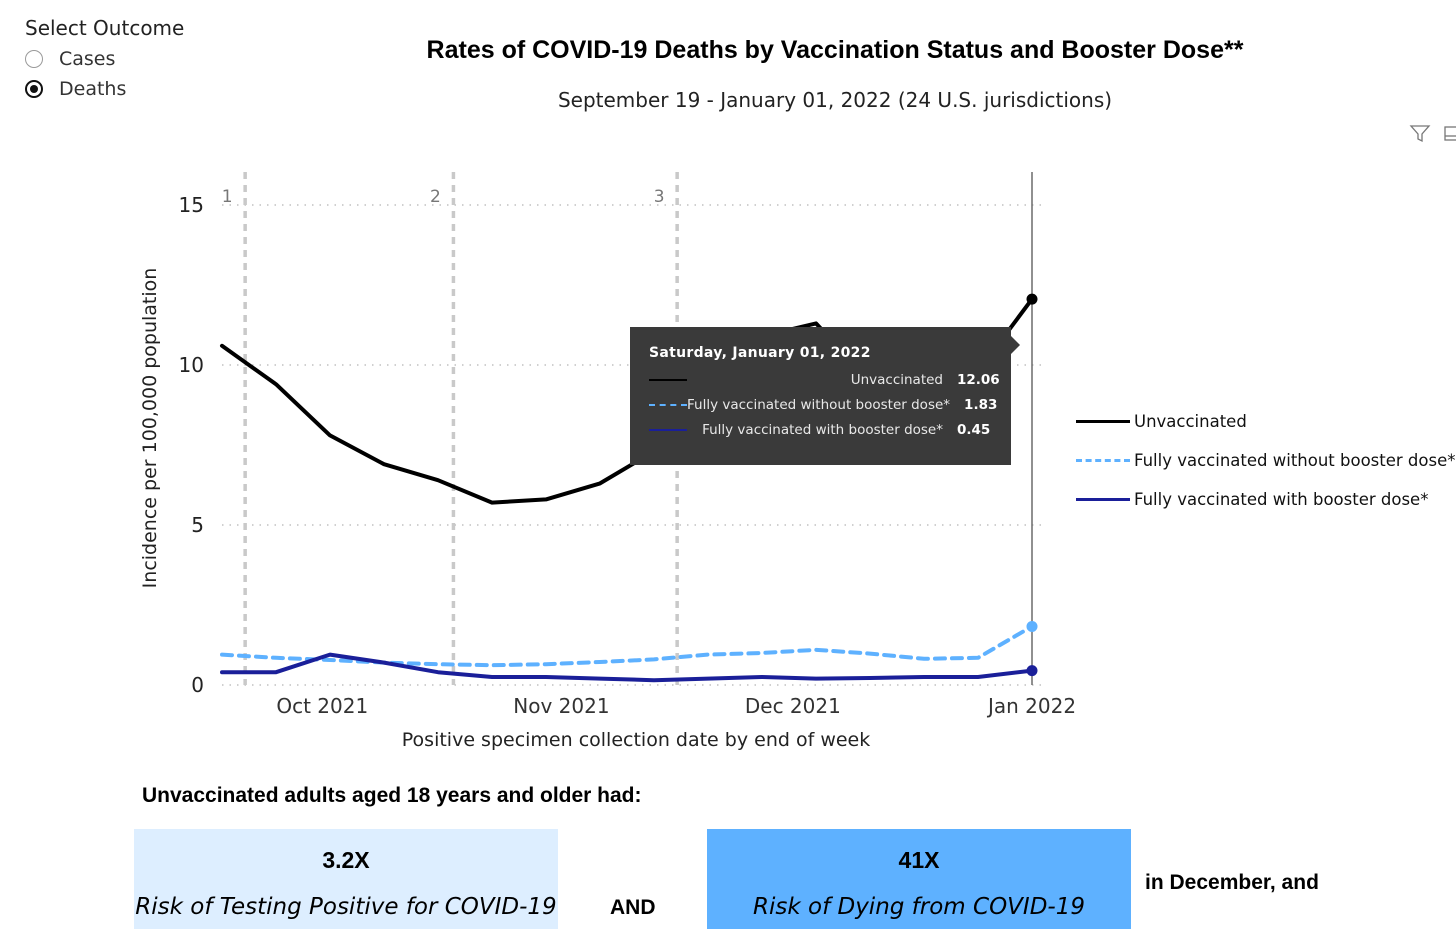  I want to click on tooltip-label: Fully vaccinated without booster dose*, so click(819, 404).